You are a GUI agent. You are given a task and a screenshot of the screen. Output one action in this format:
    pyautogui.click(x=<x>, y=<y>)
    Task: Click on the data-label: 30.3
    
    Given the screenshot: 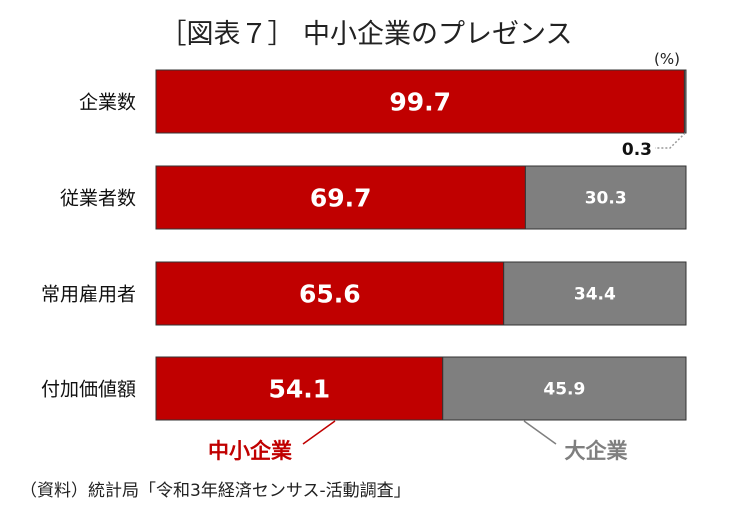 What is the action you would take?
    pyautogui.click(x=606, y=199)
    